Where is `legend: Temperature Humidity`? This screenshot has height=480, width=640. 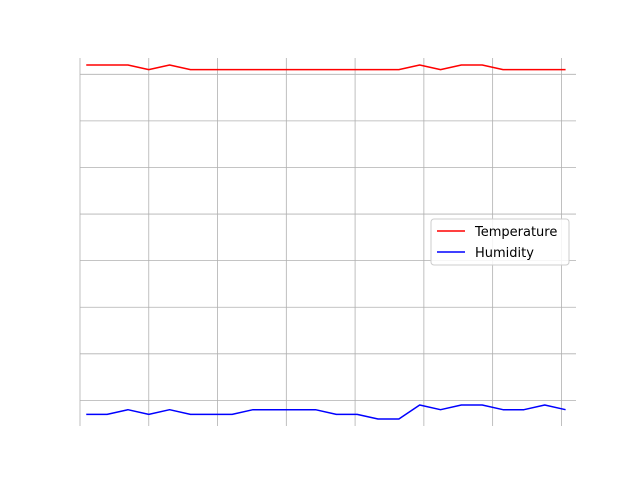
legend: Temperature Humidity is located at coordinates (500, 242).